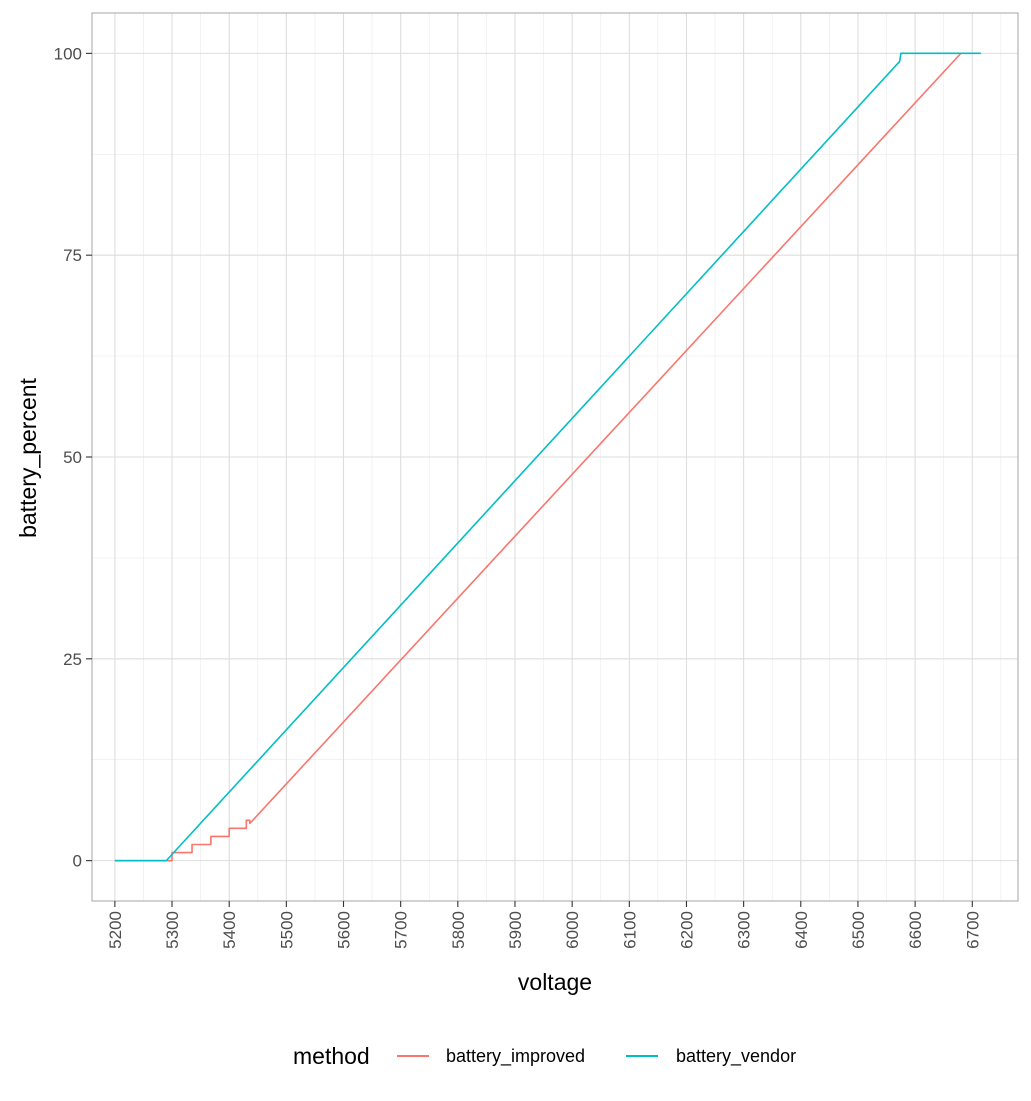 Image resolution: width=1031 pixels, height=1101 pixels. What do you see at coordinates (458, 930) in the screenshot?
I see `x-tick-label: 5800` at bounding box center [458, 930].